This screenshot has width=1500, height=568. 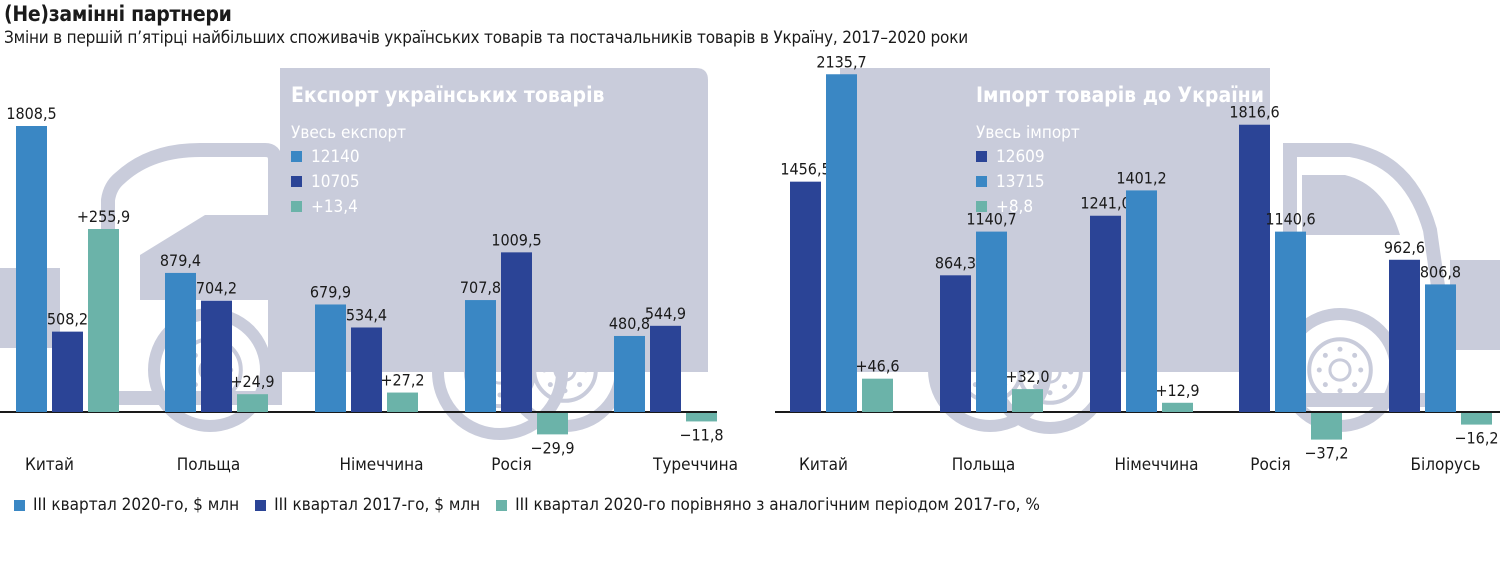 What do you see at coordinates (1156, 465) in the screenshot?
I see `category-label: Німеччина` at bounding box center [1156, 465].